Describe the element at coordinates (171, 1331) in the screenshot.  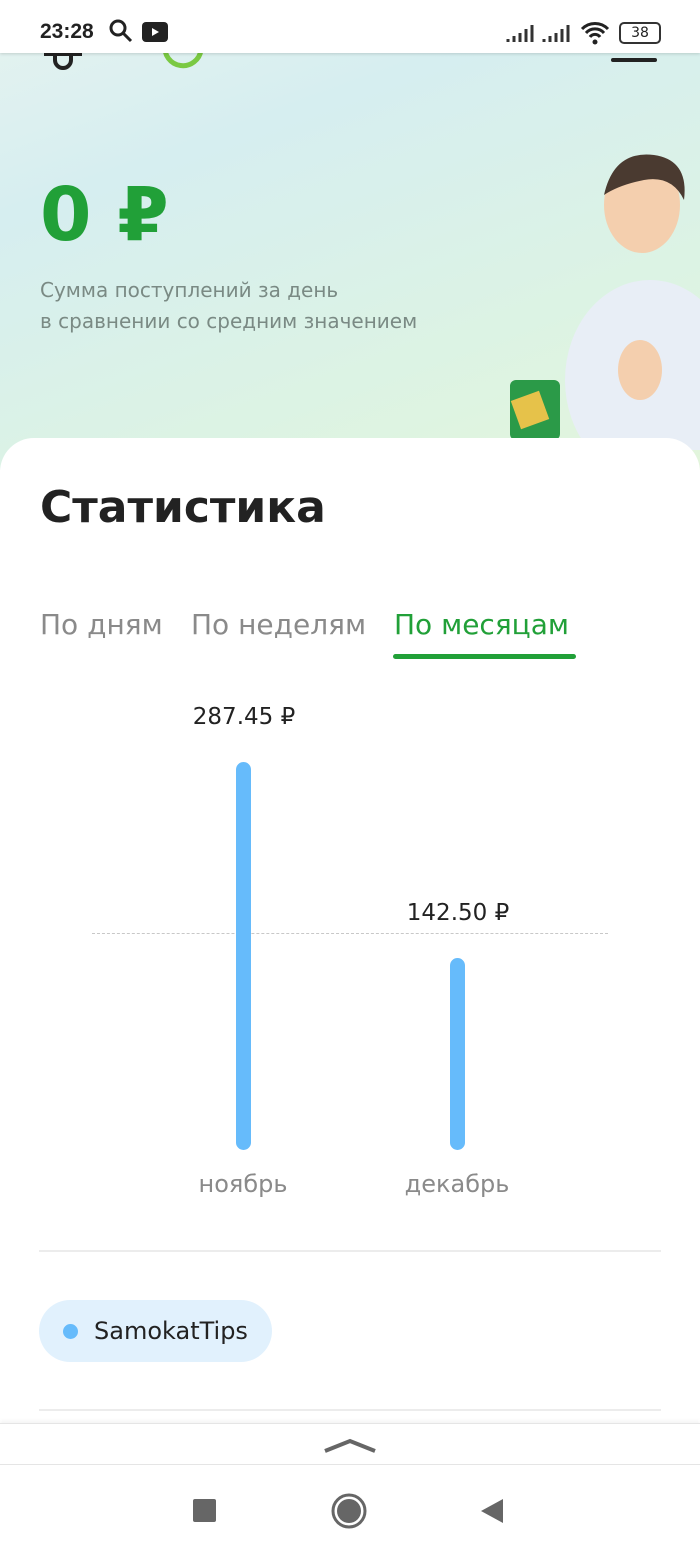
I see `legend-label: SamokatTips` at that location.